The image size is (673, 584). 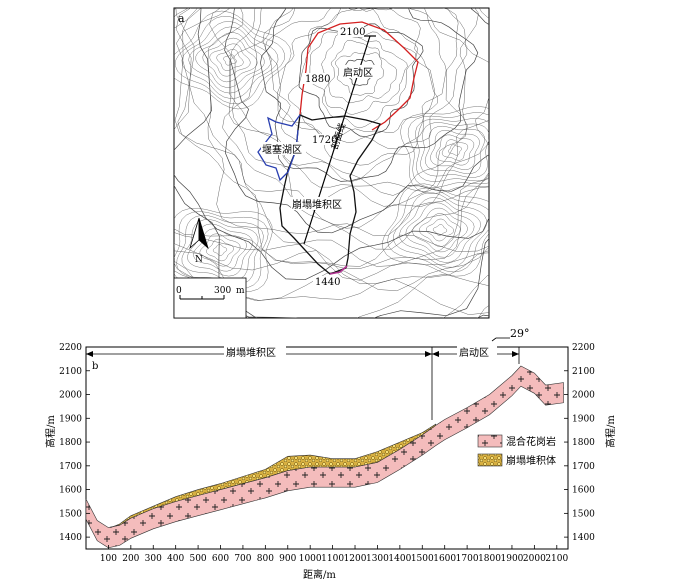 What do you see at coordinates (287, 559) in the screenshot?
I see `x-tick-label: 900` at bounding box center [287, 559].